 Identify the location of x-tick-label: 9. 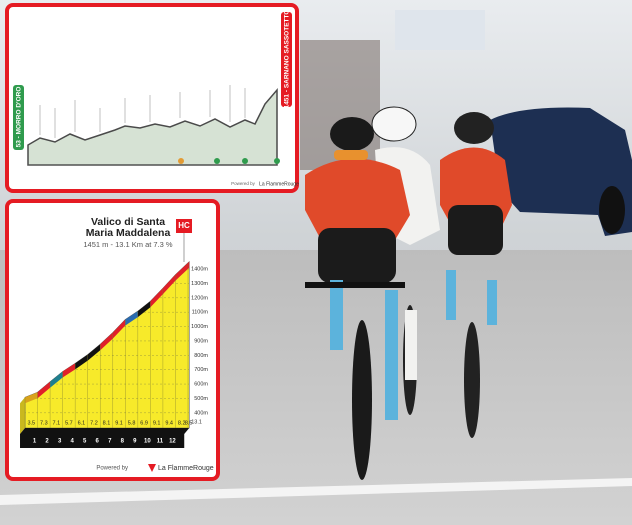
(135, 442).